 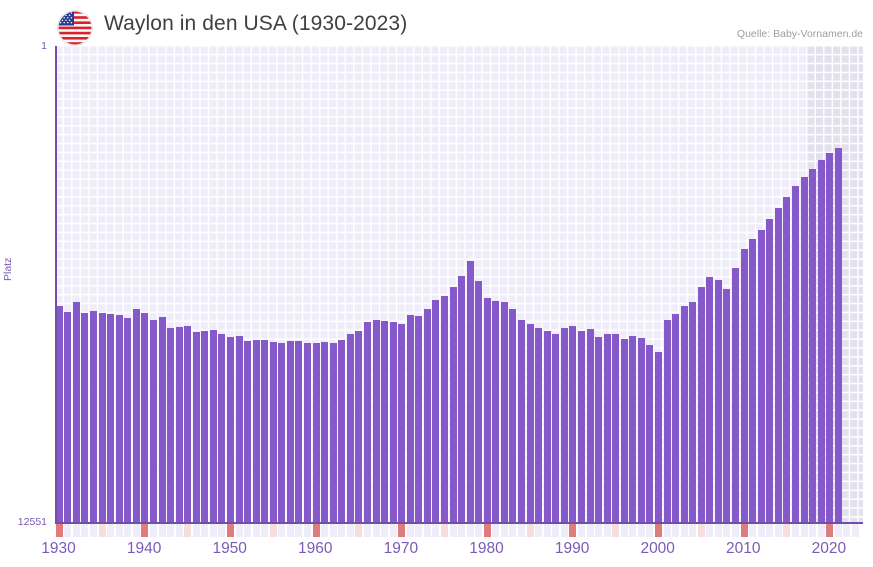 I want to click on x-axis-tick-major, so click(x=230, y=530).